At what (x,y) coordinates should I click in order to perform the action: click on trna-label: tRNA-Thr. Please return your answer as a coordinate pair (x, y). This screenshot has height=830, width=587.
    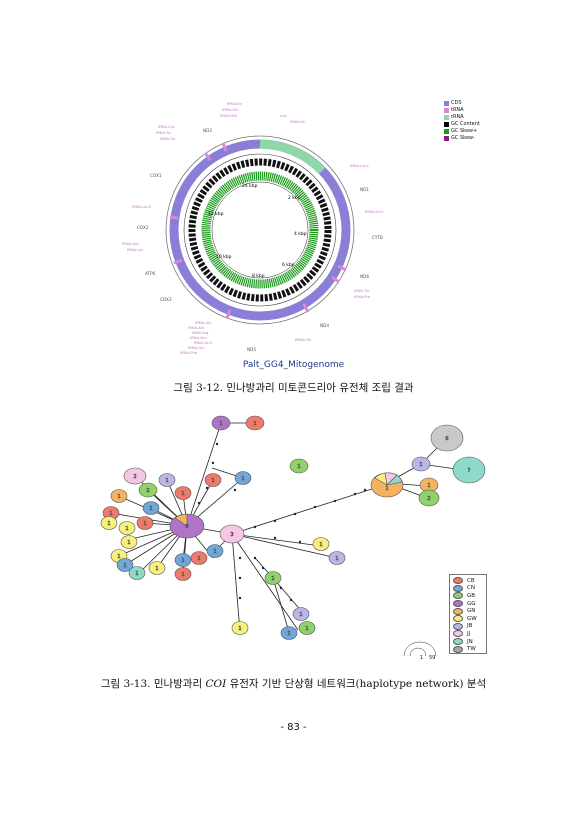
    Looking at the image, I should click on (362, 291).